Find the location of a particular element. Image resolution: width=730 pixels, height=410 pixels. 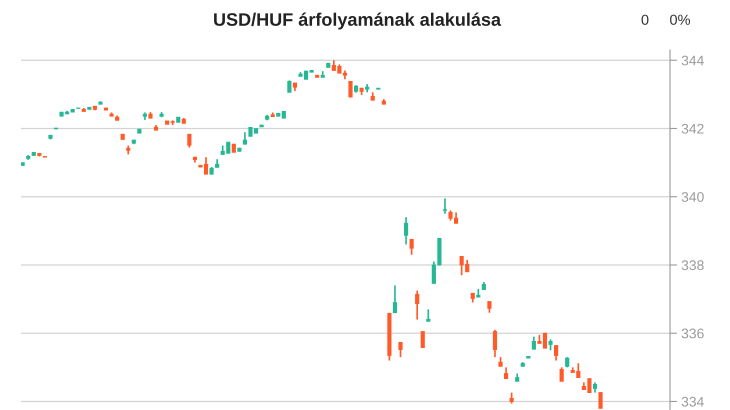

y-tick-label: 340 is located at coordinates (693, 197).